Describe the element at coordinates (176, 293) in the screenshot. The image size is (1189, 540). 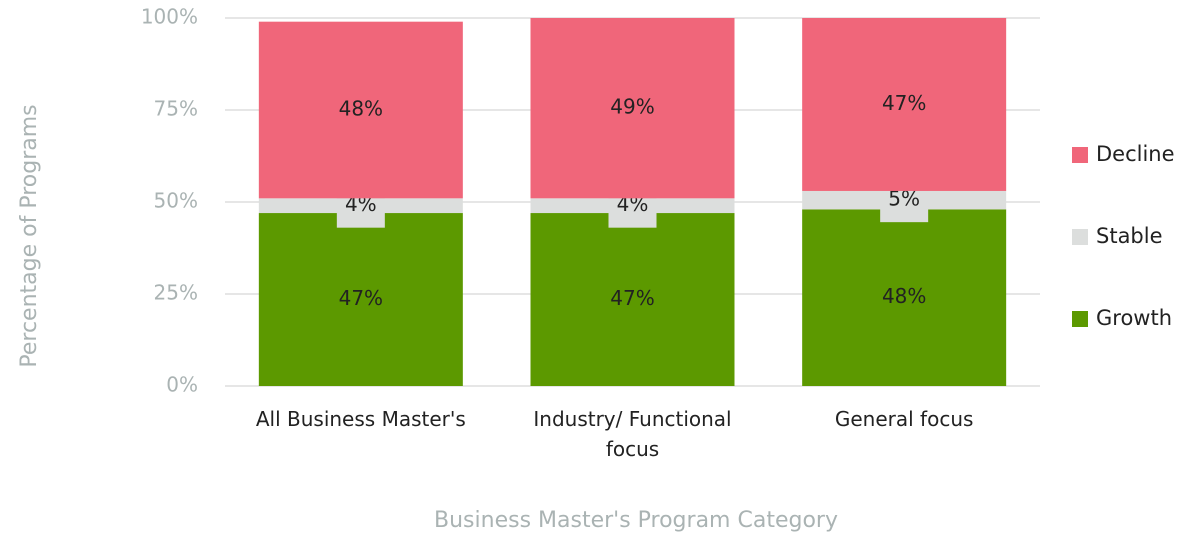
I see `y-tick-label: 25%` at that location.